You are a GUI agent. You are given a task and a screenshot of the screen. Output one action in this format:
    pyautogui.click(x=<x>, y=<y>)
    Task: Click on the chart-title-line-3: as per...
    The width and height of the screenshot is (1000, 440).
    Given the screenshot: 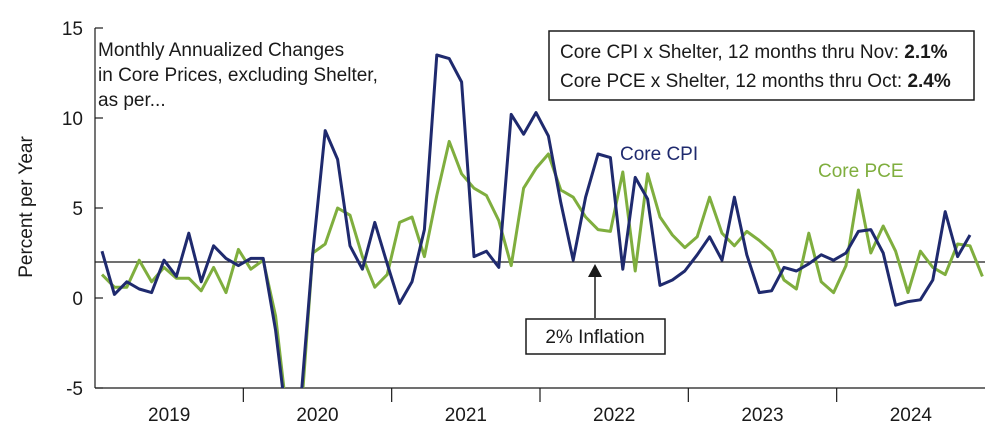 What is the action you would take?
    pyautogui.click(x=132, y=100)
    